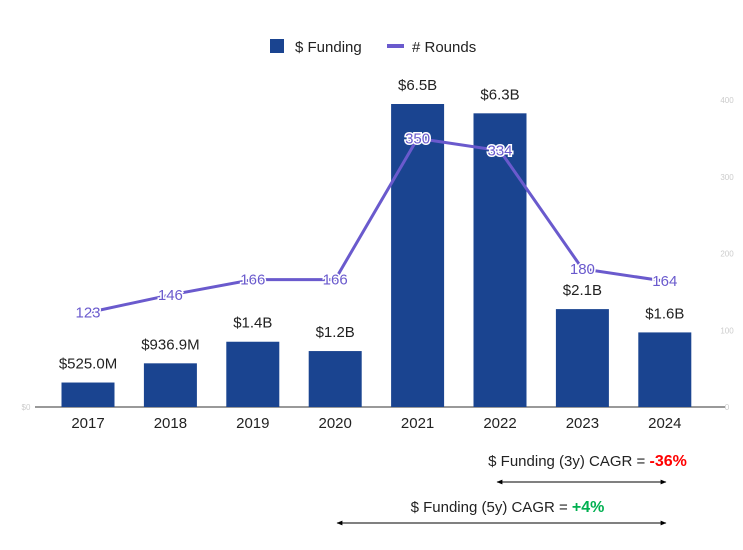  I want to click on x-tick-2021: 2021, so click(417, 423).